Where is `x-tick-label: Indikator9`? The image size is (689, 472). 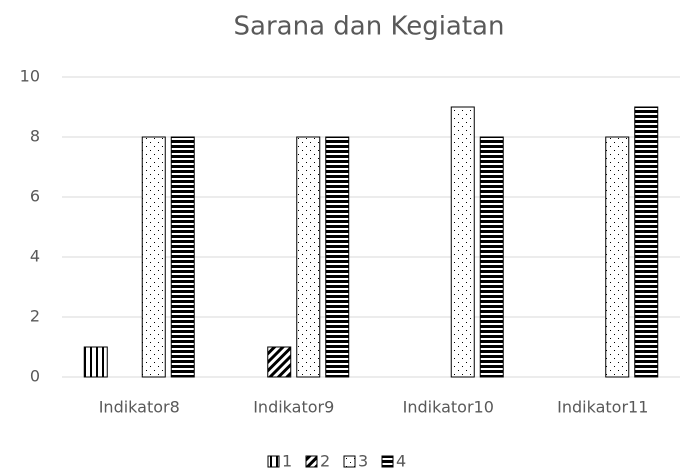 x-tick-label: Indikator9 is located at coordinates (293, 407).